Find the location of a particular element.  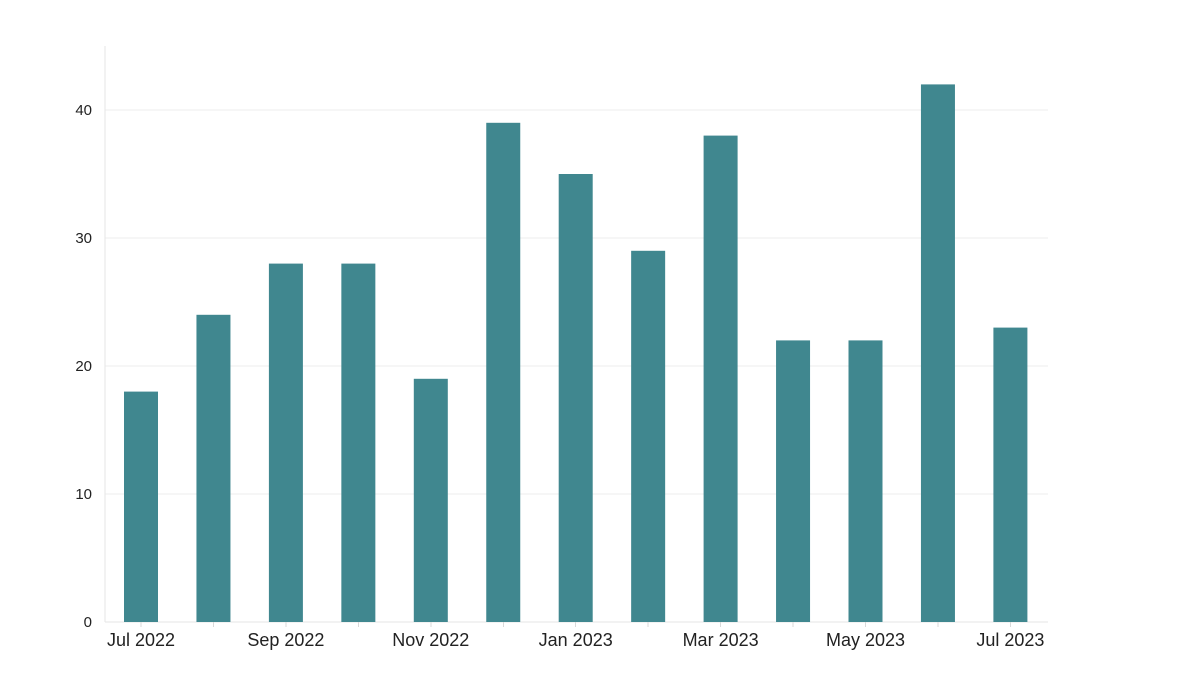

y-tick-label: 40 is located at coordinates (83, 110).